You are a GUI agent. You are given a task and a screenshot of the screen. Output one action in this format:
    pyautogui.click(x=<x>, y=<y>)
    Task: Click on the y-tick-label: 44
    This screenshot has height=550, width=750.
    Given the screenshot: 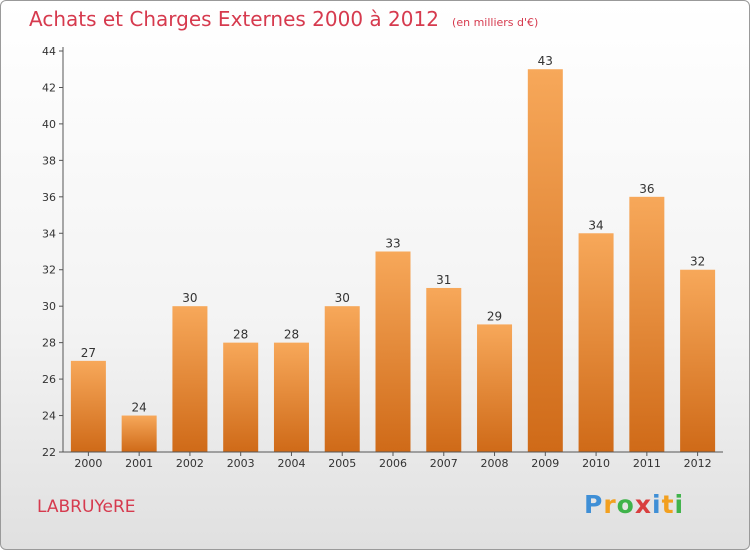 What is the action you would take?
    pyautogui.click(x=49, y=51)
    